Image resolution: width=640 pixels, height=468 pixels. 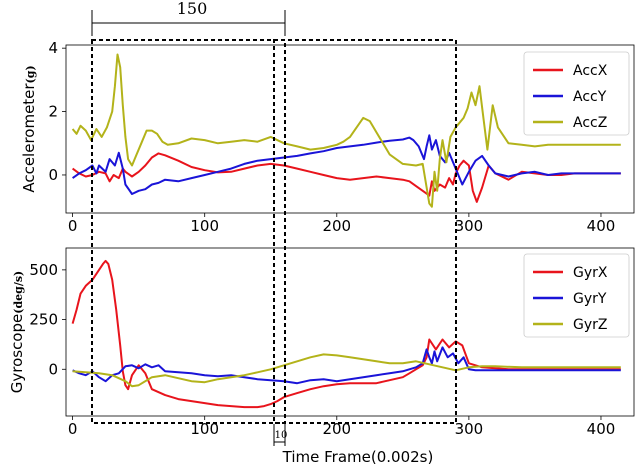 I want to click on gyroscope-legend: GyrX GyrY GyrZ, so click(x=576, y=295).